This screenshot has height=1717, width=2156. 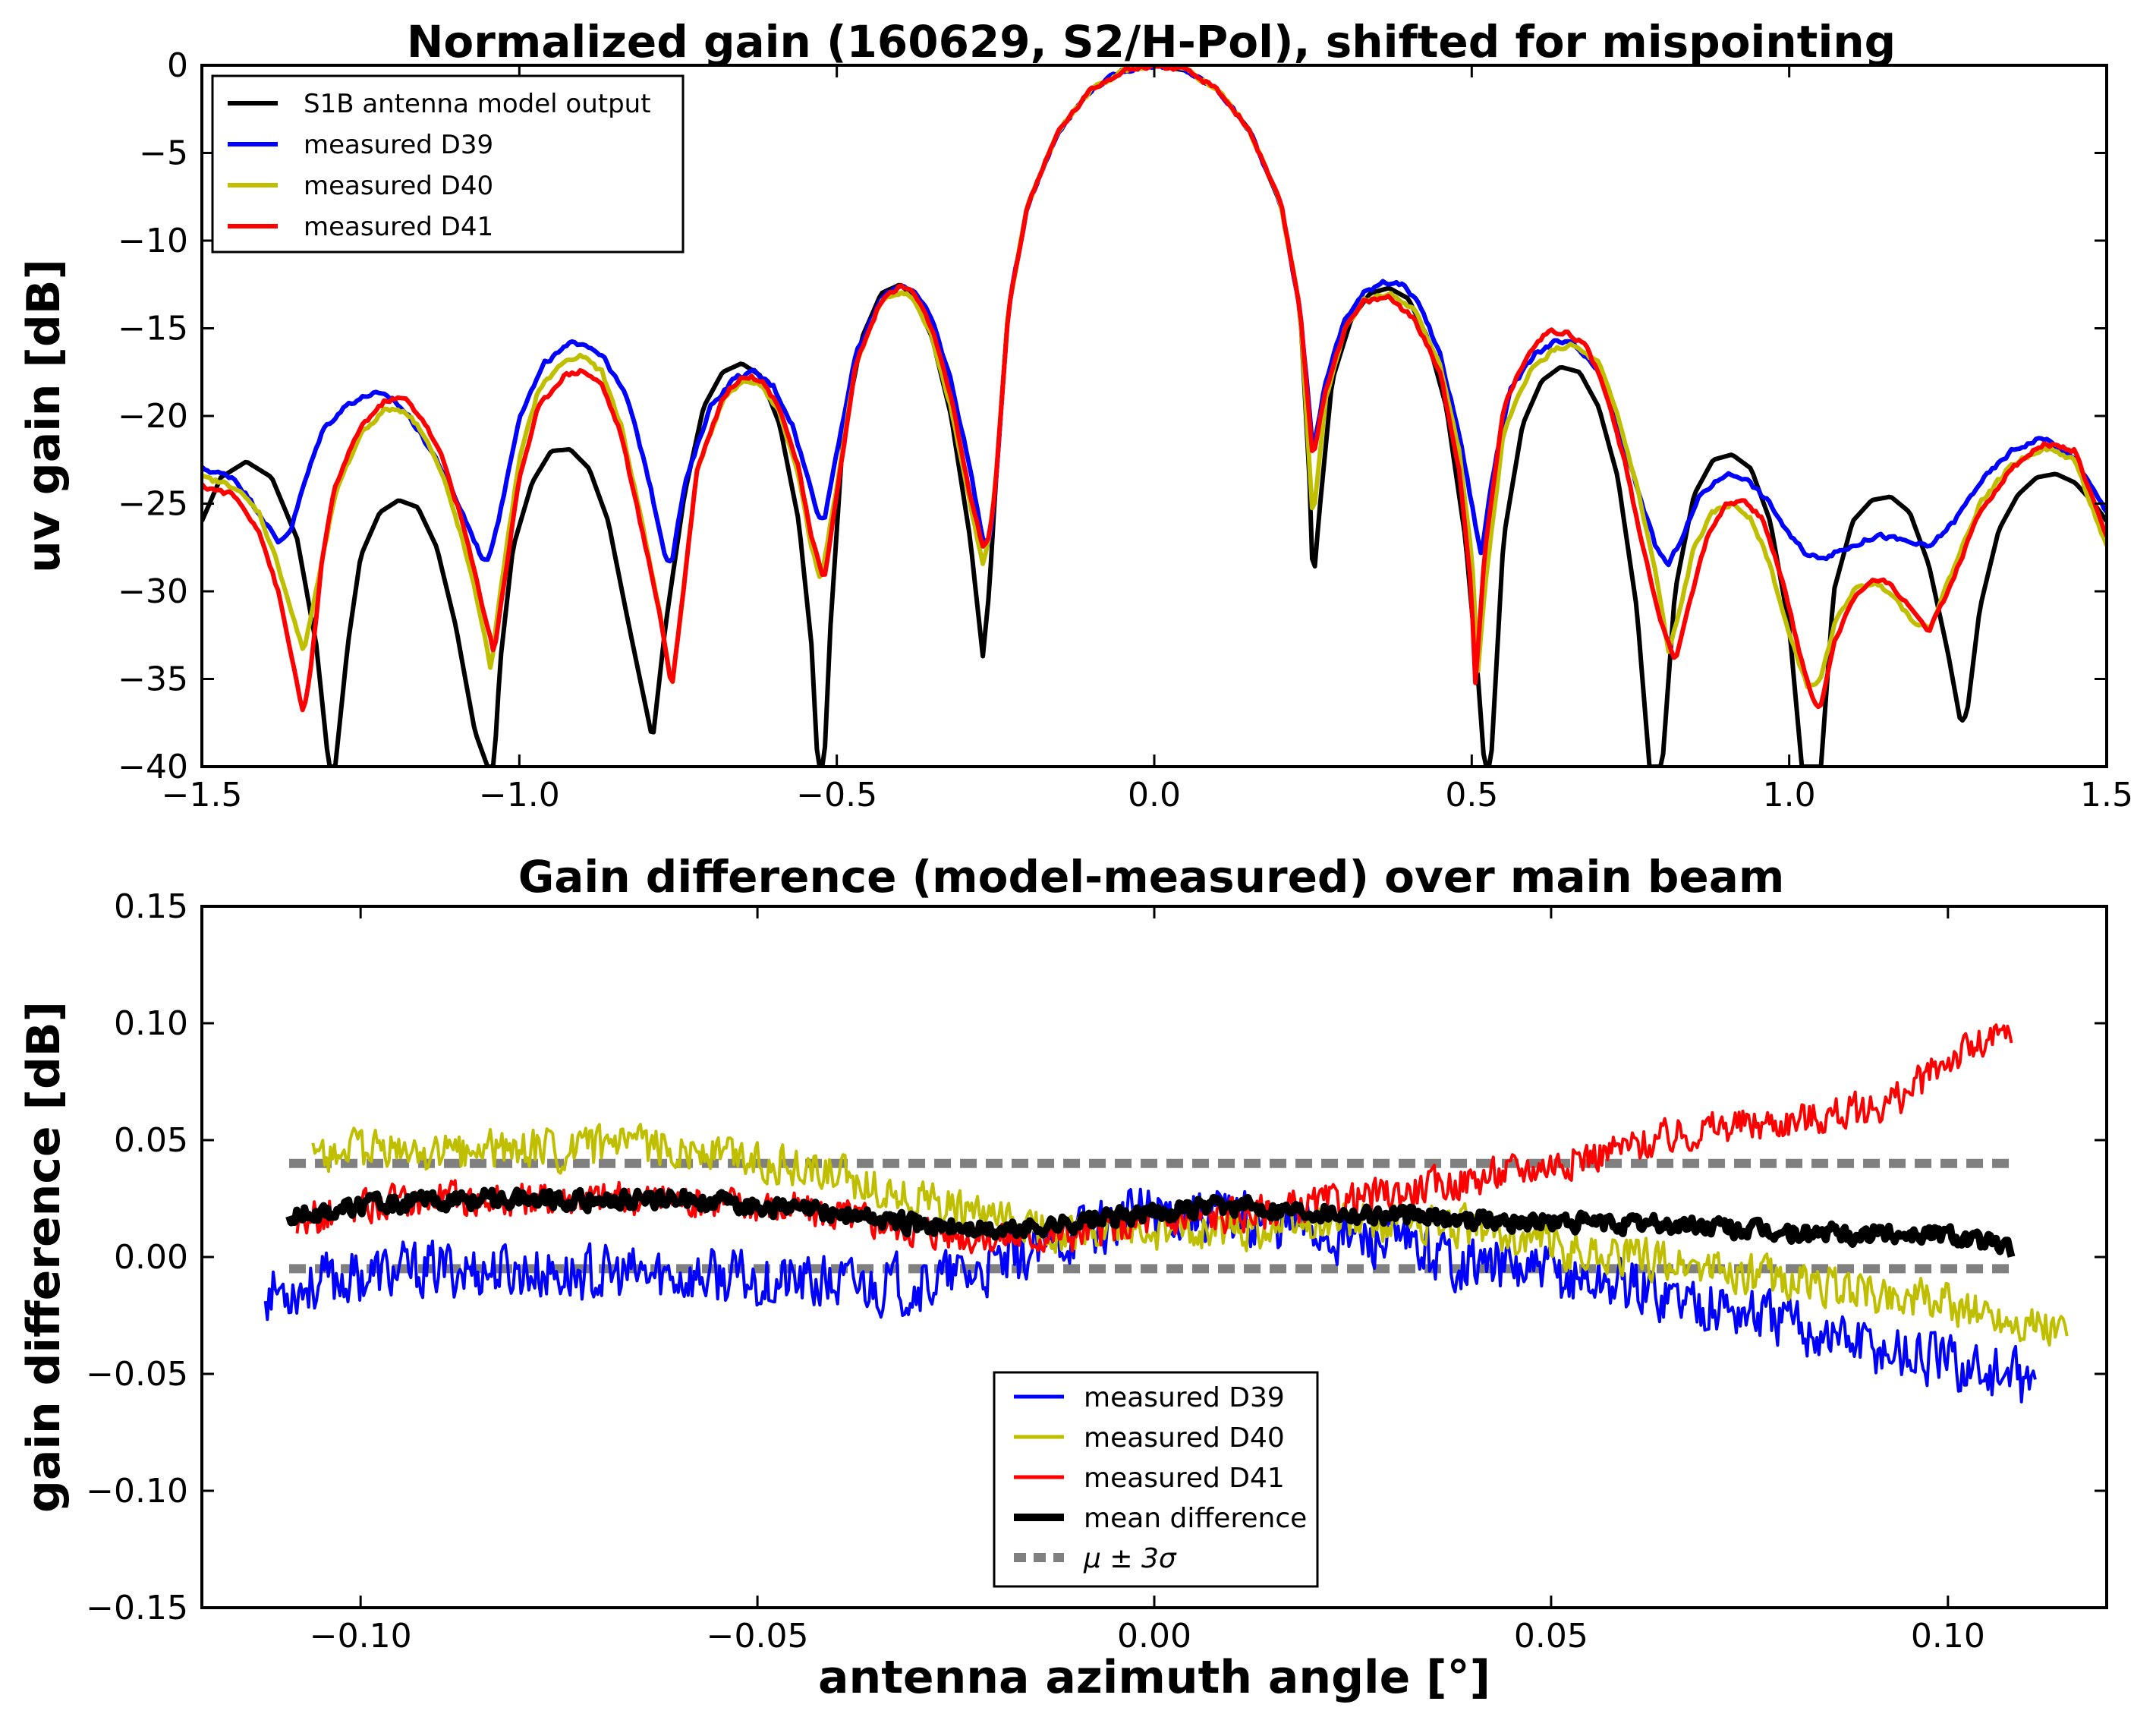 I want to click on c0-y-tick-label: −25, so click(x=153, y=505).